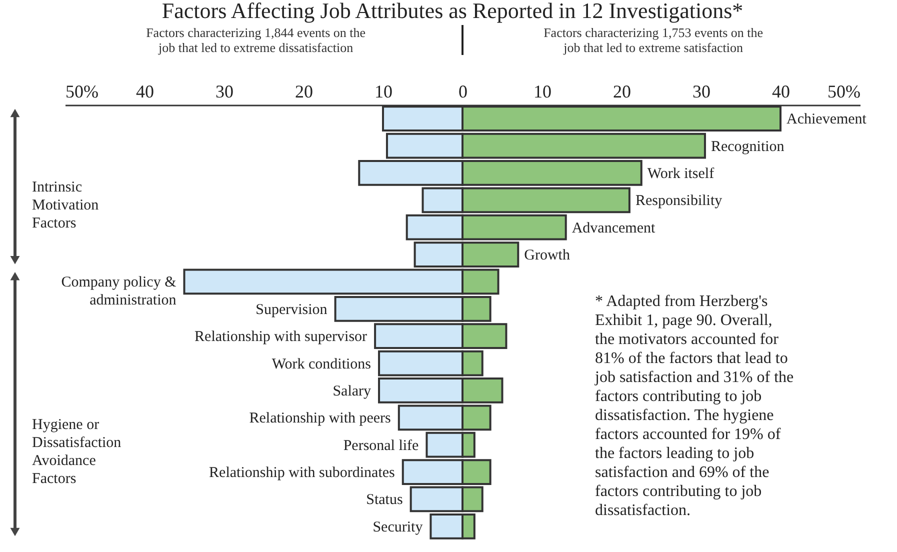 The height and width of the screenshot is (552, 897). Describe the element at coordinates (320, 418) in the screenshot. I see `y-tick-label: Relationship with peers` at that location.